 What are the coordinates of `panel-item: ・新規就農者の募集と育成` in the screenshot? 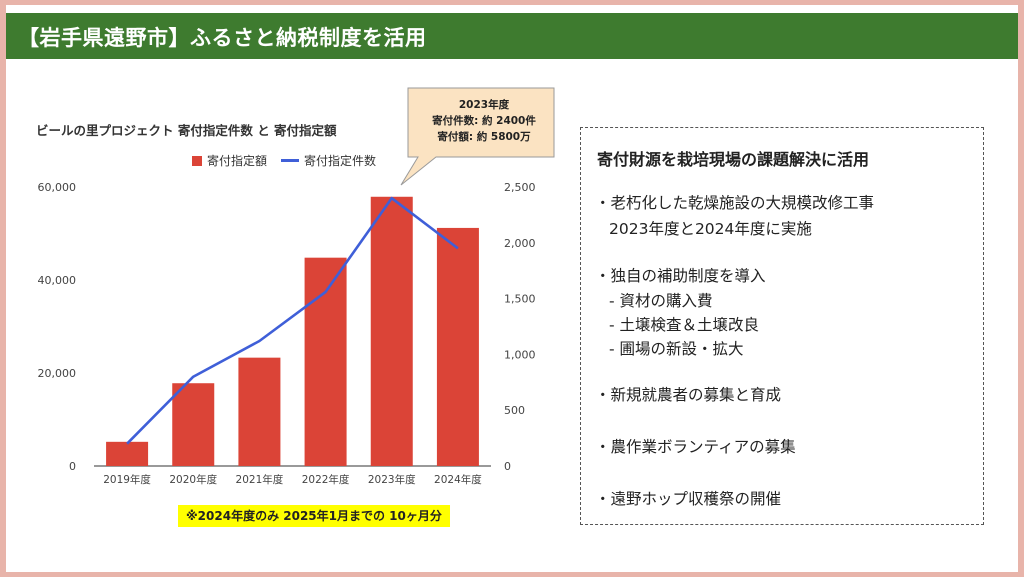 It's located at (688, 395).